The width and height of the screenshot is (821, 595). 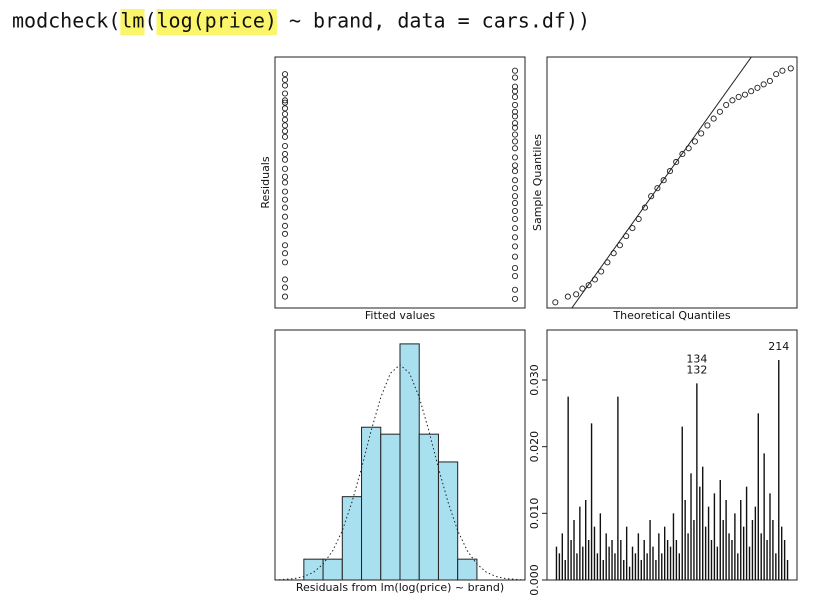 I want to click on y-tick-label: 0.010, so click(x=534, y=514).